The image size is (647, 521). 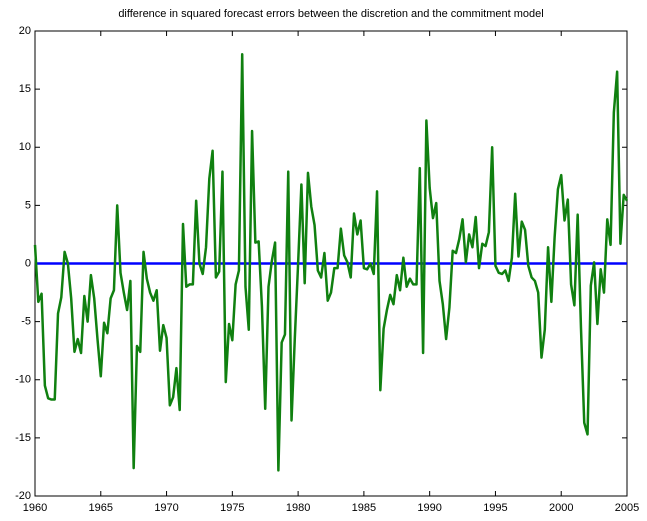 What do you see at coordinates (28, 205) in the screenshot?
I see `y-tick-label: 5` at bounding box center [28, 205].